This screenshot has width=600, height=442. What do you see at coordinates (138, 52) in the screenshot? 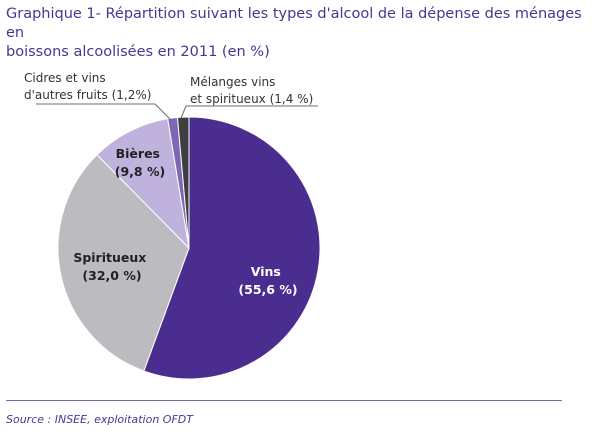
I see `title-line-2: boissons alcoolisées en 2011 (en %)` at bounding box center [138, 52].